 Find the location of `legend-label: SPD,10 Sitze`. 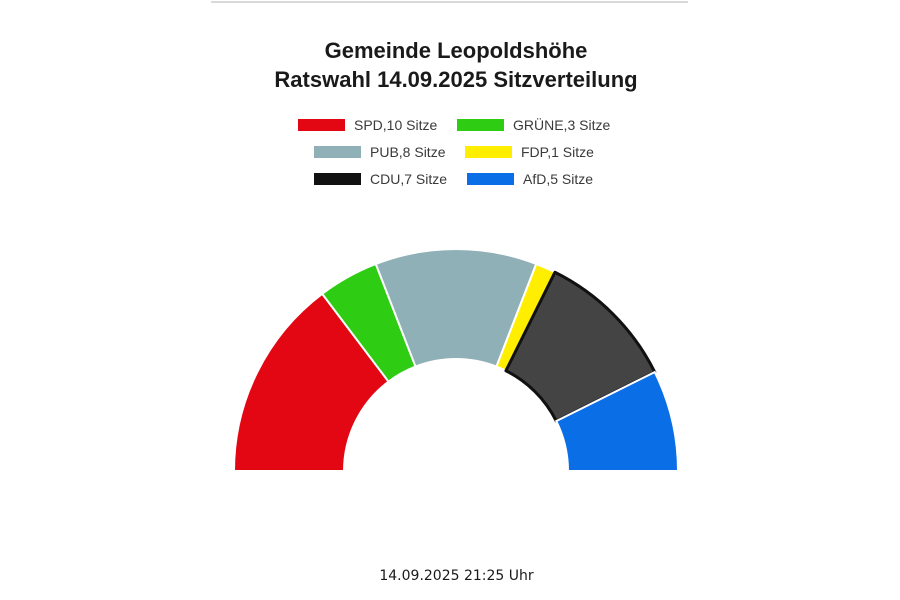

legend-label: SPD,10 Sitze is located at coordinates (396, 125).